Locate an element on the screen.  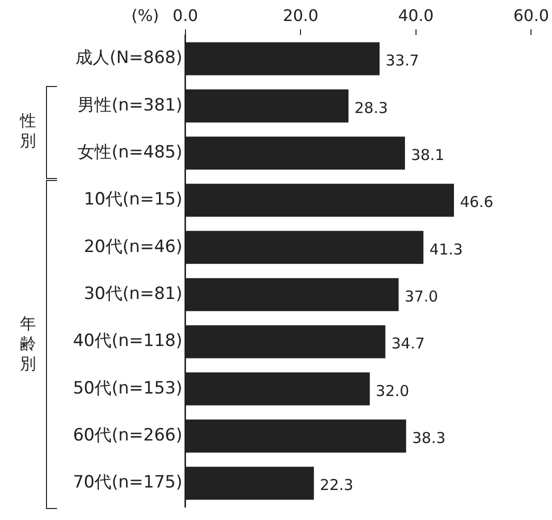
data-label: 32.0 is located at coordinates (393, 391).